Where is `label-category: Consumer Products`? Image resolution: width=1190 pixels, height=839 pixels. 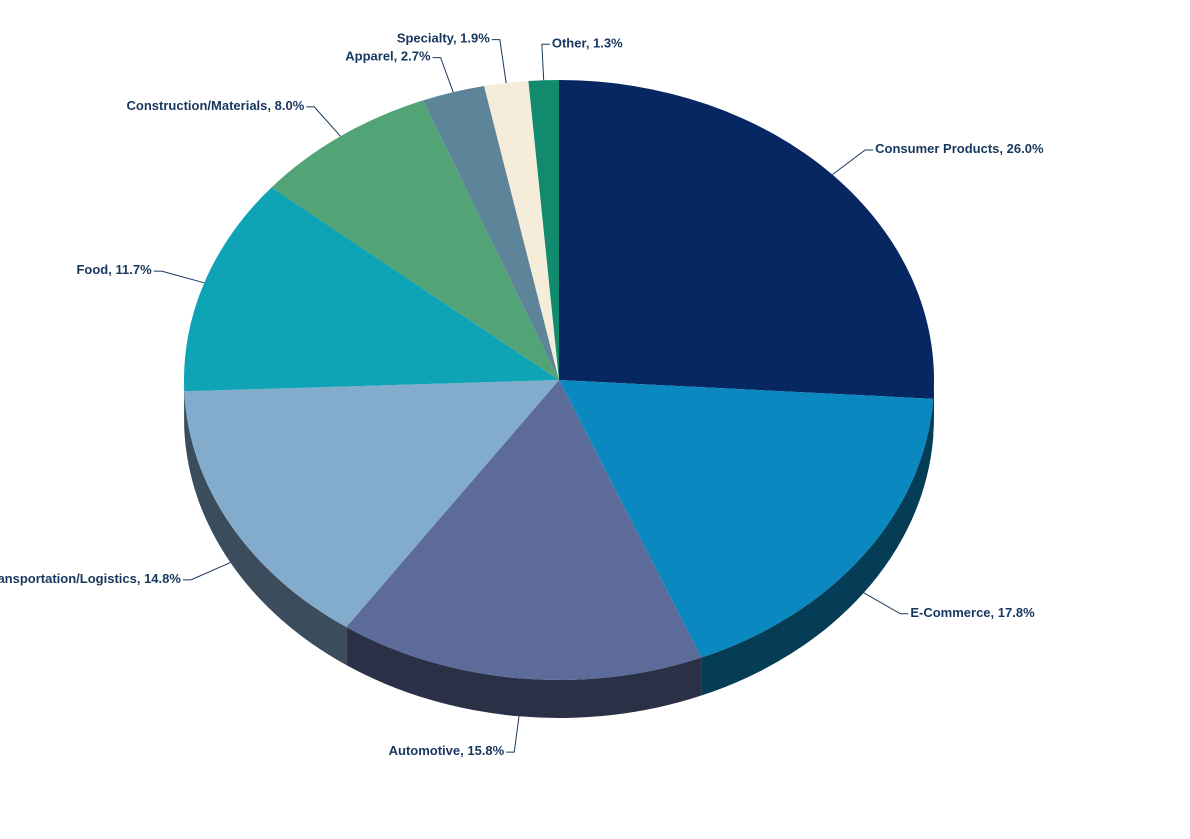
label-category: Consumer Products is located at coordinates (937, 148).